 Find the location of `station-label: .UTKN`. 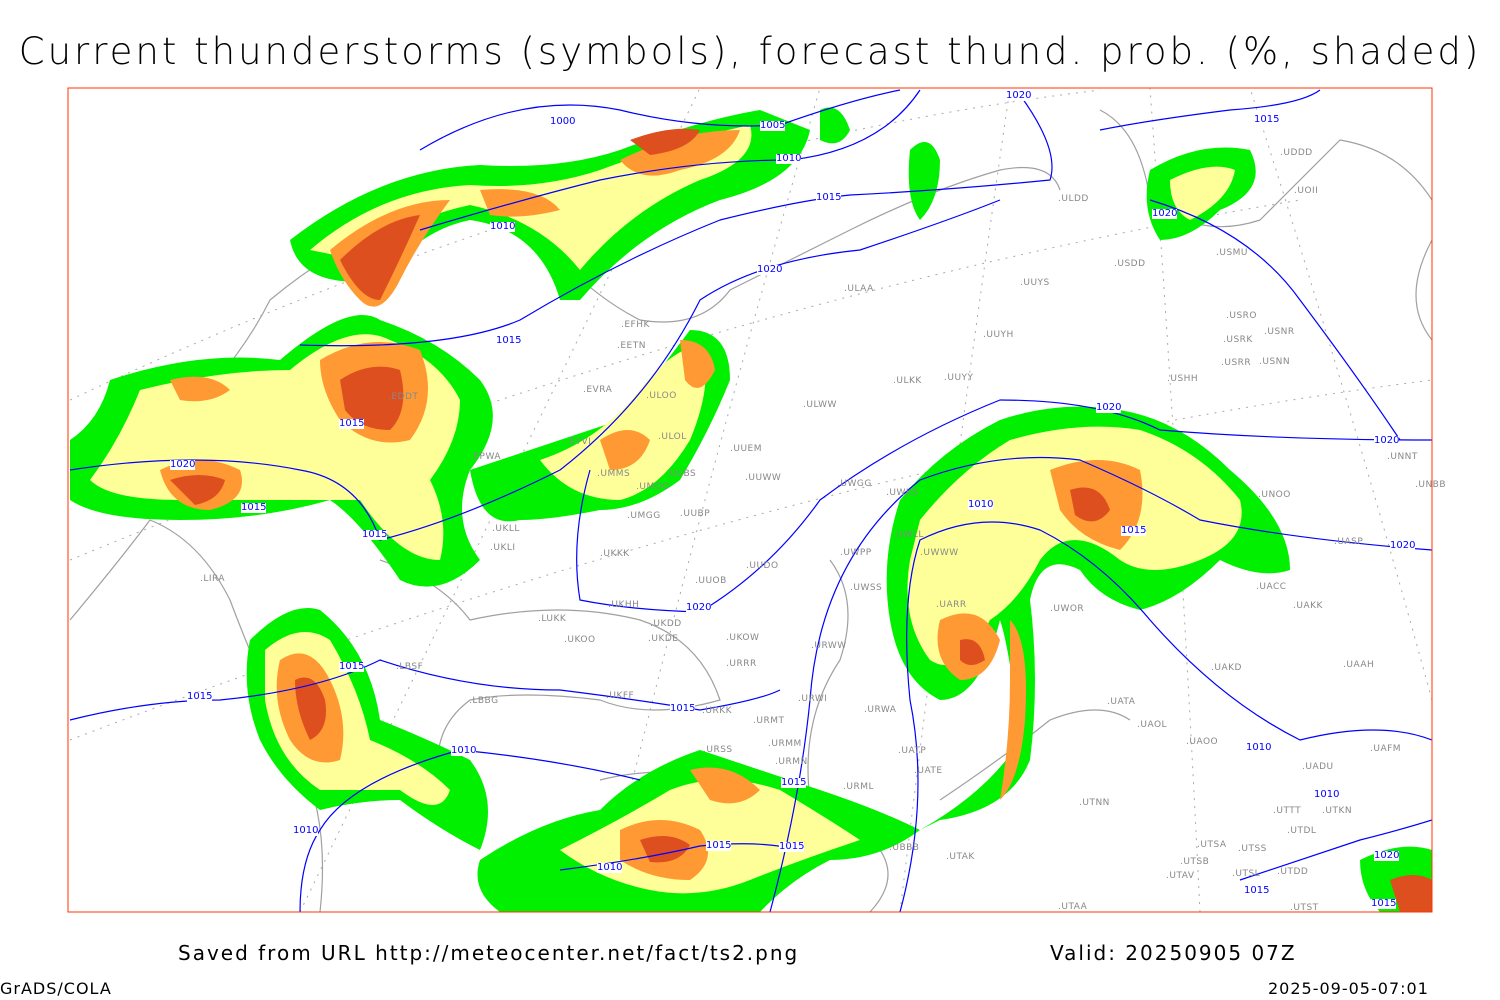

station-label: .UTKN is located at coordinates (1337, 811).